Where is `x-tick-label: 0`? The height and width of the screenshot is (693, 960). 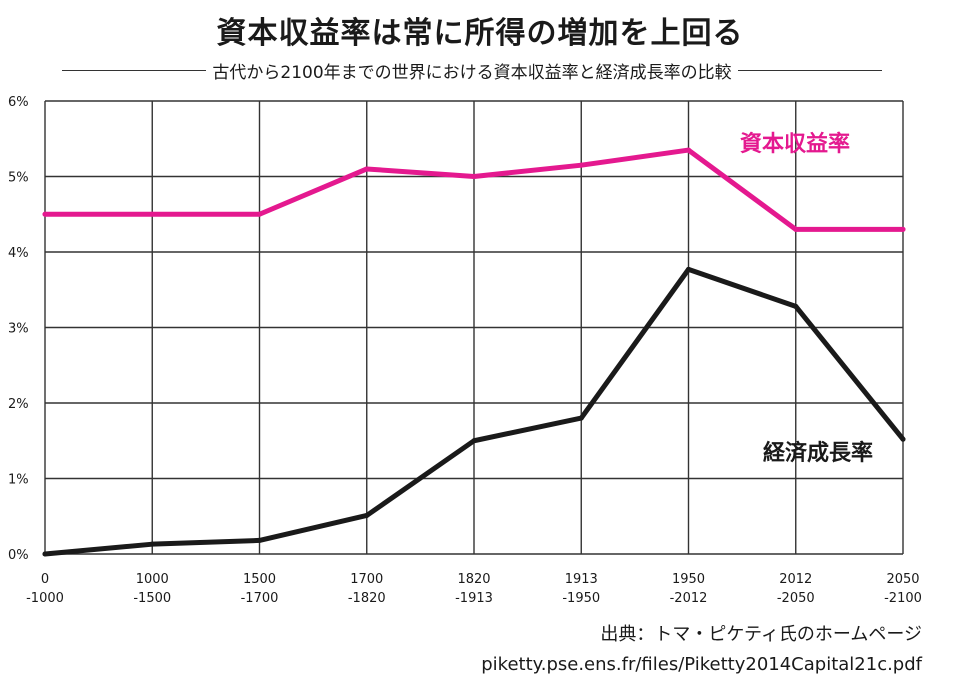
x-tick-label: 0 is located at coordinates (45, 579).